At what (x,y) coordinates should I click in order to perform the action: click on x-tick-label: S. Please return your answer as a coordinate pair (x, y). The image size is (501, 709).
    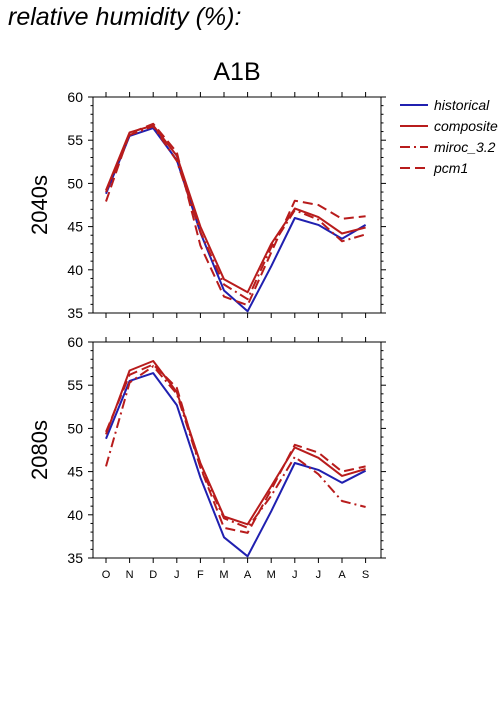
    Looking at the image, I should click on (365, 575).